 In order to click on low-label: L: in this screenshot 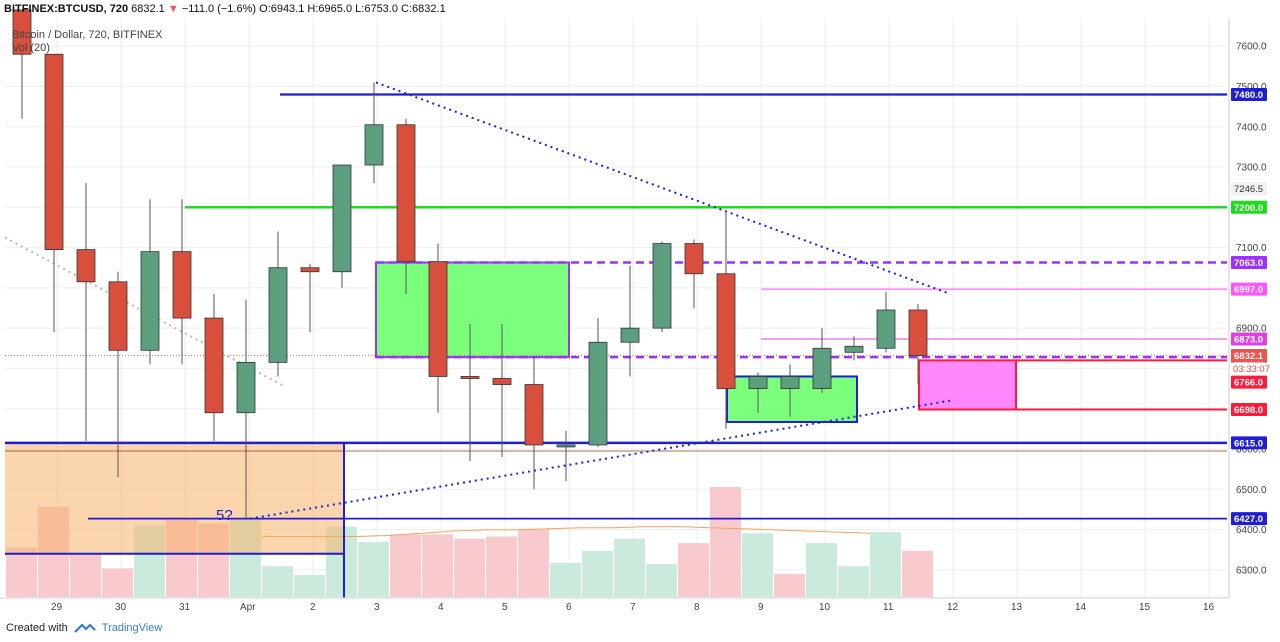, I will do `click(360, 9)`.